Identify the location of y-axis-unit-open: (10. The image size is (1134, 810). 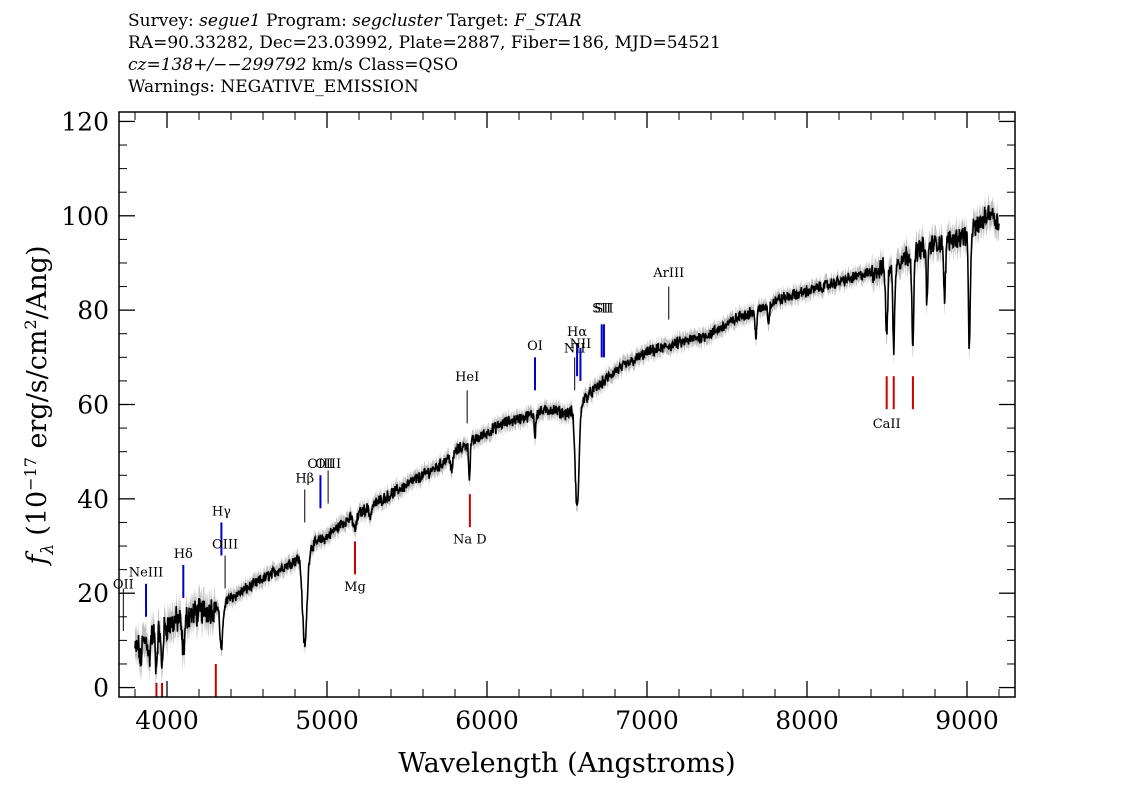
(37, 513).